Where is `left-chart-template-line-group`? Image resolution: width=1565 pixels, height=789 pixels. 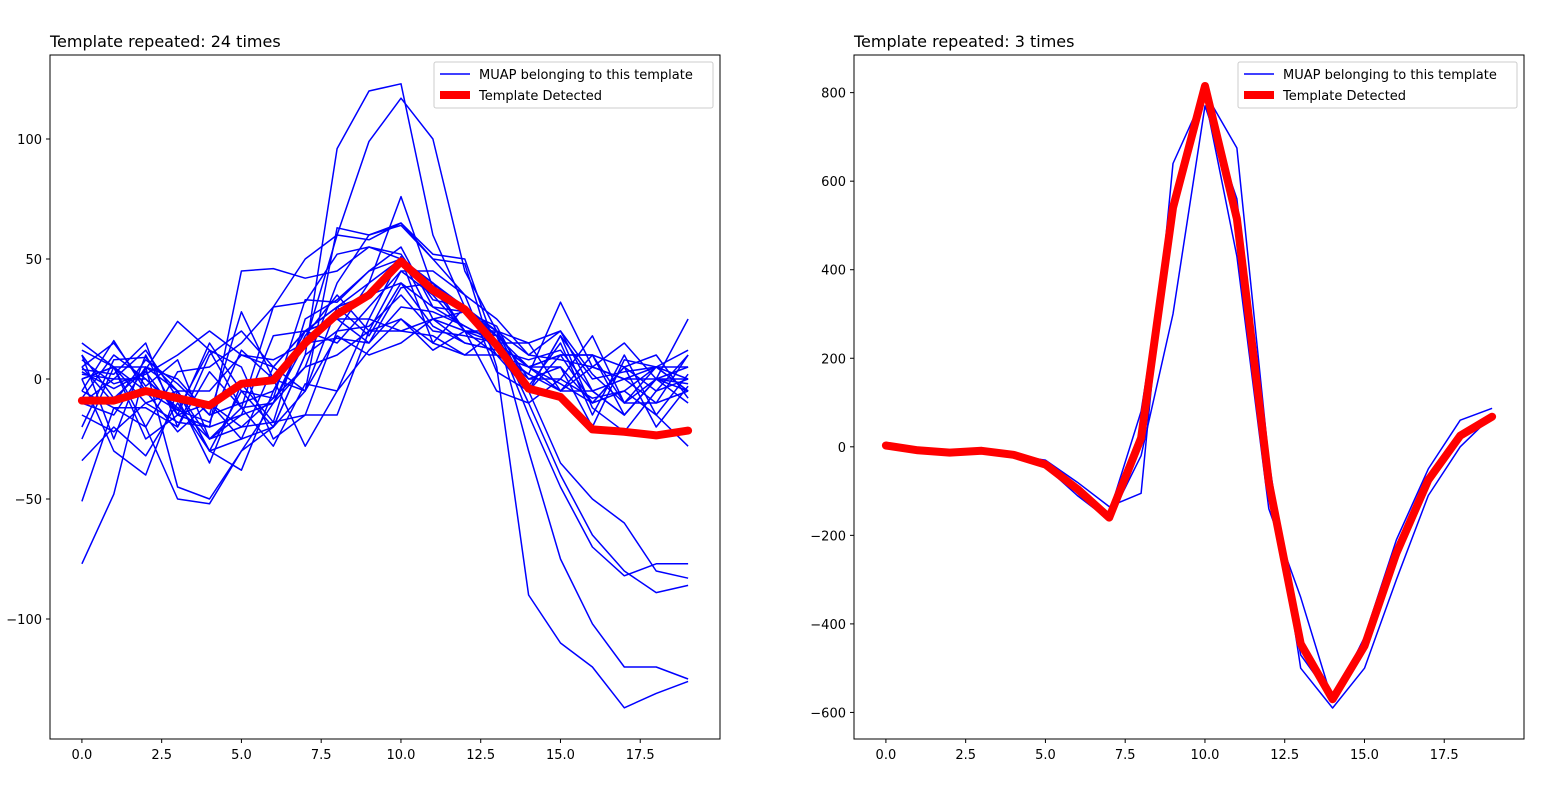 left-chart-template-line-group is located at coordinates (385, 348).